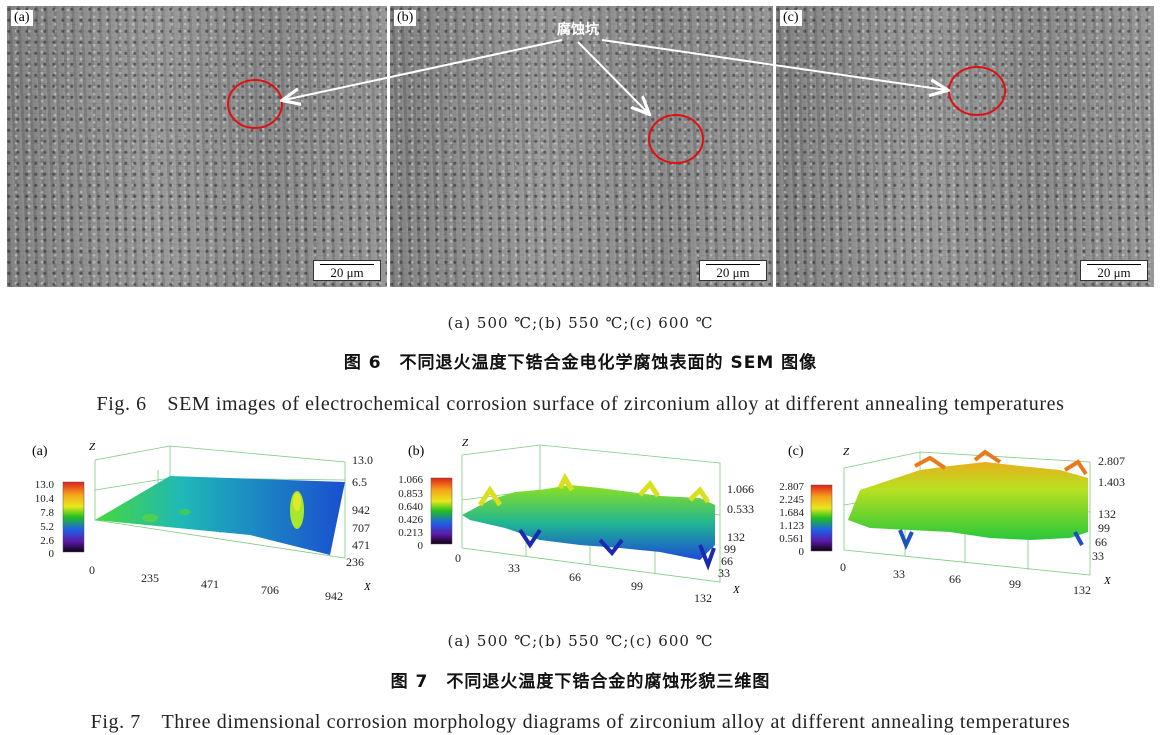 Image resolution: width=1161 pixels, height=735 pixels. I want to click on colorbar-tick: 2.6, so click(47, 541).